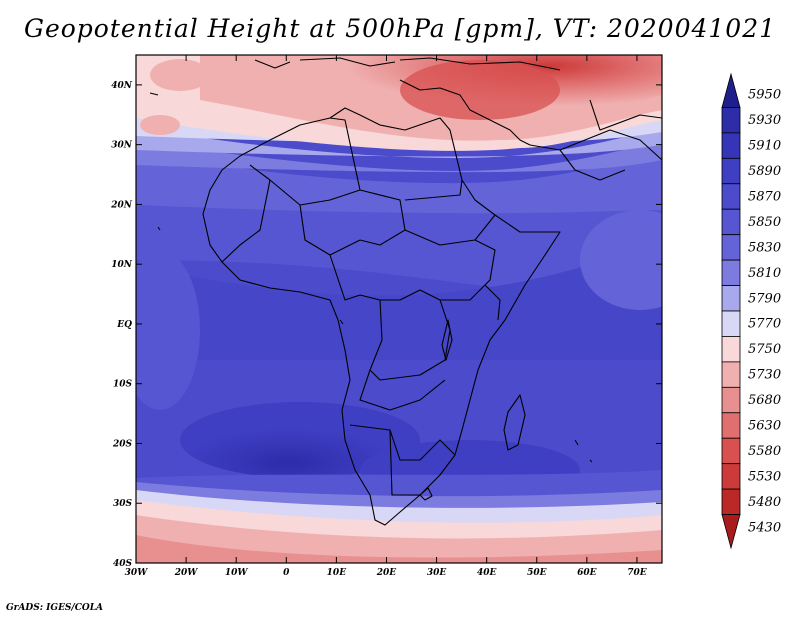  I want to click on lon-label: 20E, so click(386, 573).